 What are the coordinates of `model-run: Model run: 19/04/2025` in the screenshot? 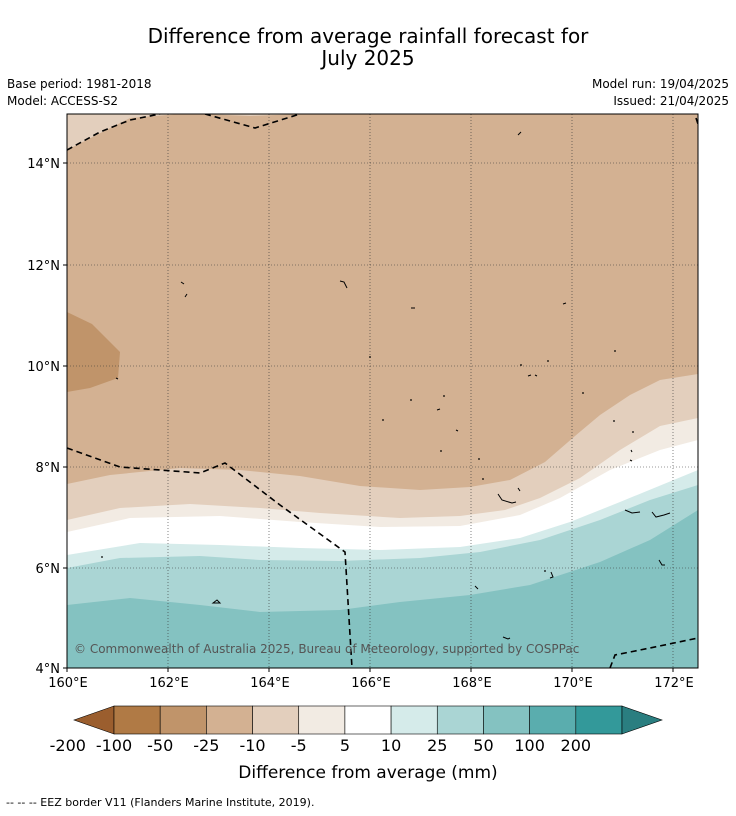 It's located at (660, 84).